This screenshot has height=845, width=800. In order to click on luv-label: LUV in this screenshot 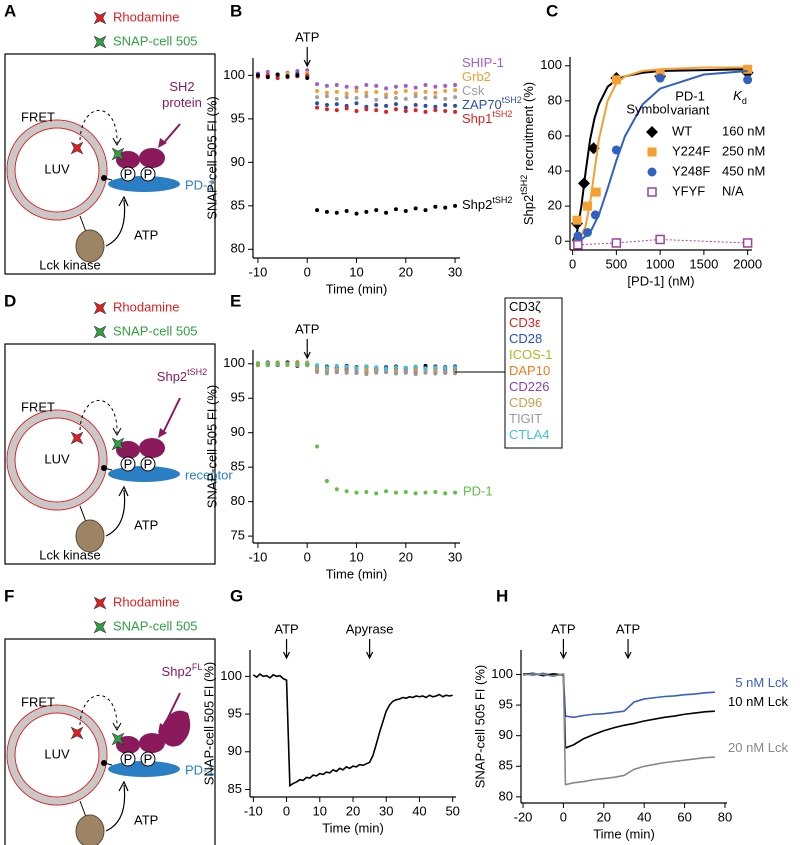, I will do `click(57, 753)`.